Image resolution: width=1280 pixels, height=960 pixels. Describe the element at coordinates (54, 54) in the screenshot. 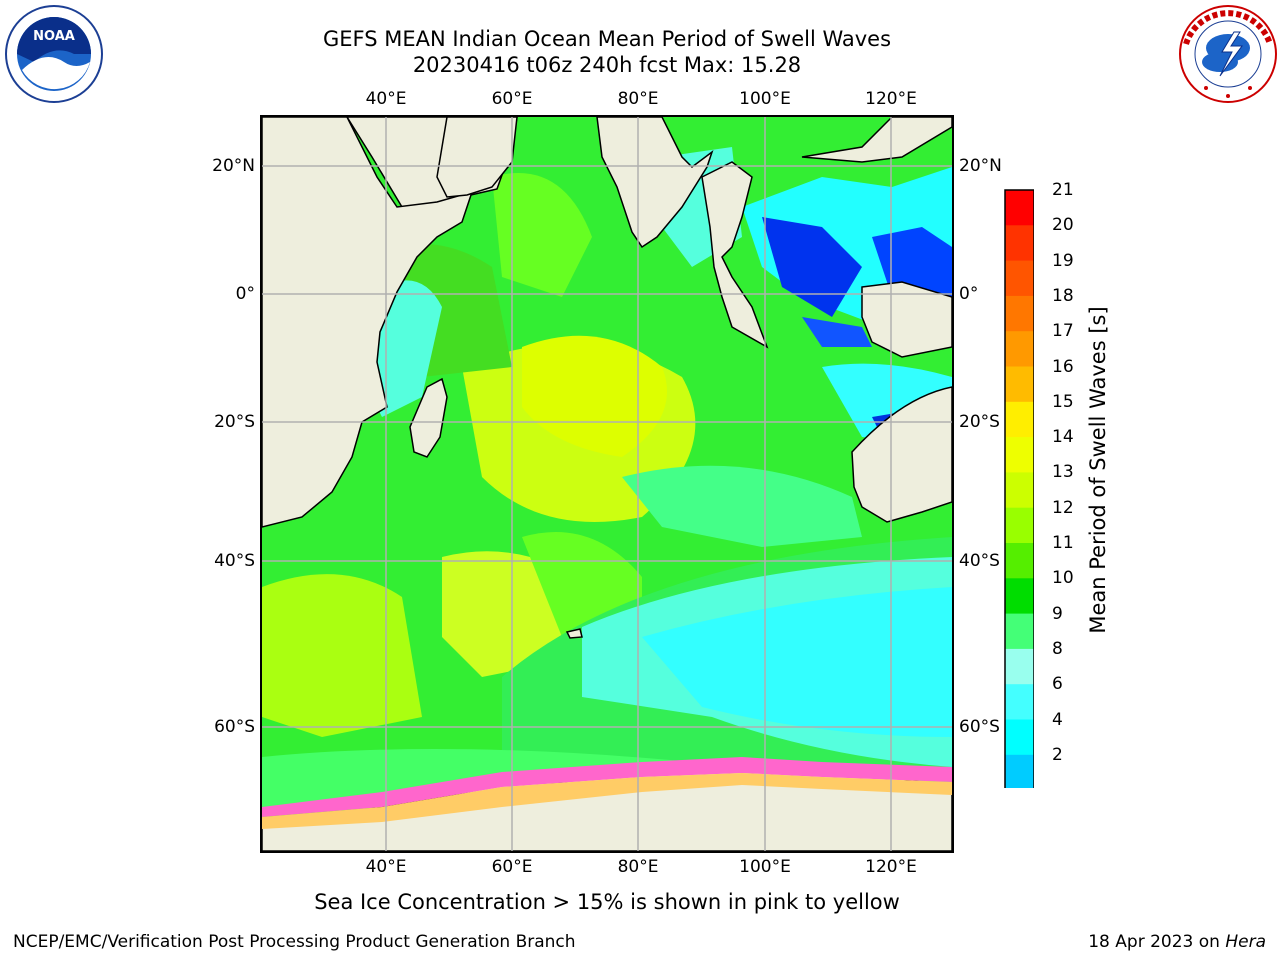

I see `noaa-logo-icon: NOAA` at that location.